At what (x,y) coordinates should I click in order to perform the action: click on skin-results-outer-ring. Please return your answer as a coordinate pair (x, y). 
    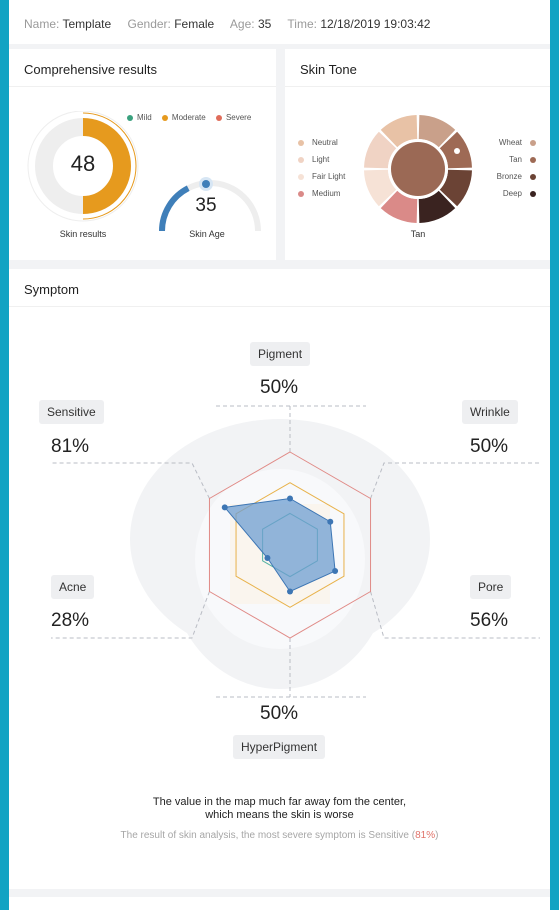
    Looking at the image, I should click on (83, 166).